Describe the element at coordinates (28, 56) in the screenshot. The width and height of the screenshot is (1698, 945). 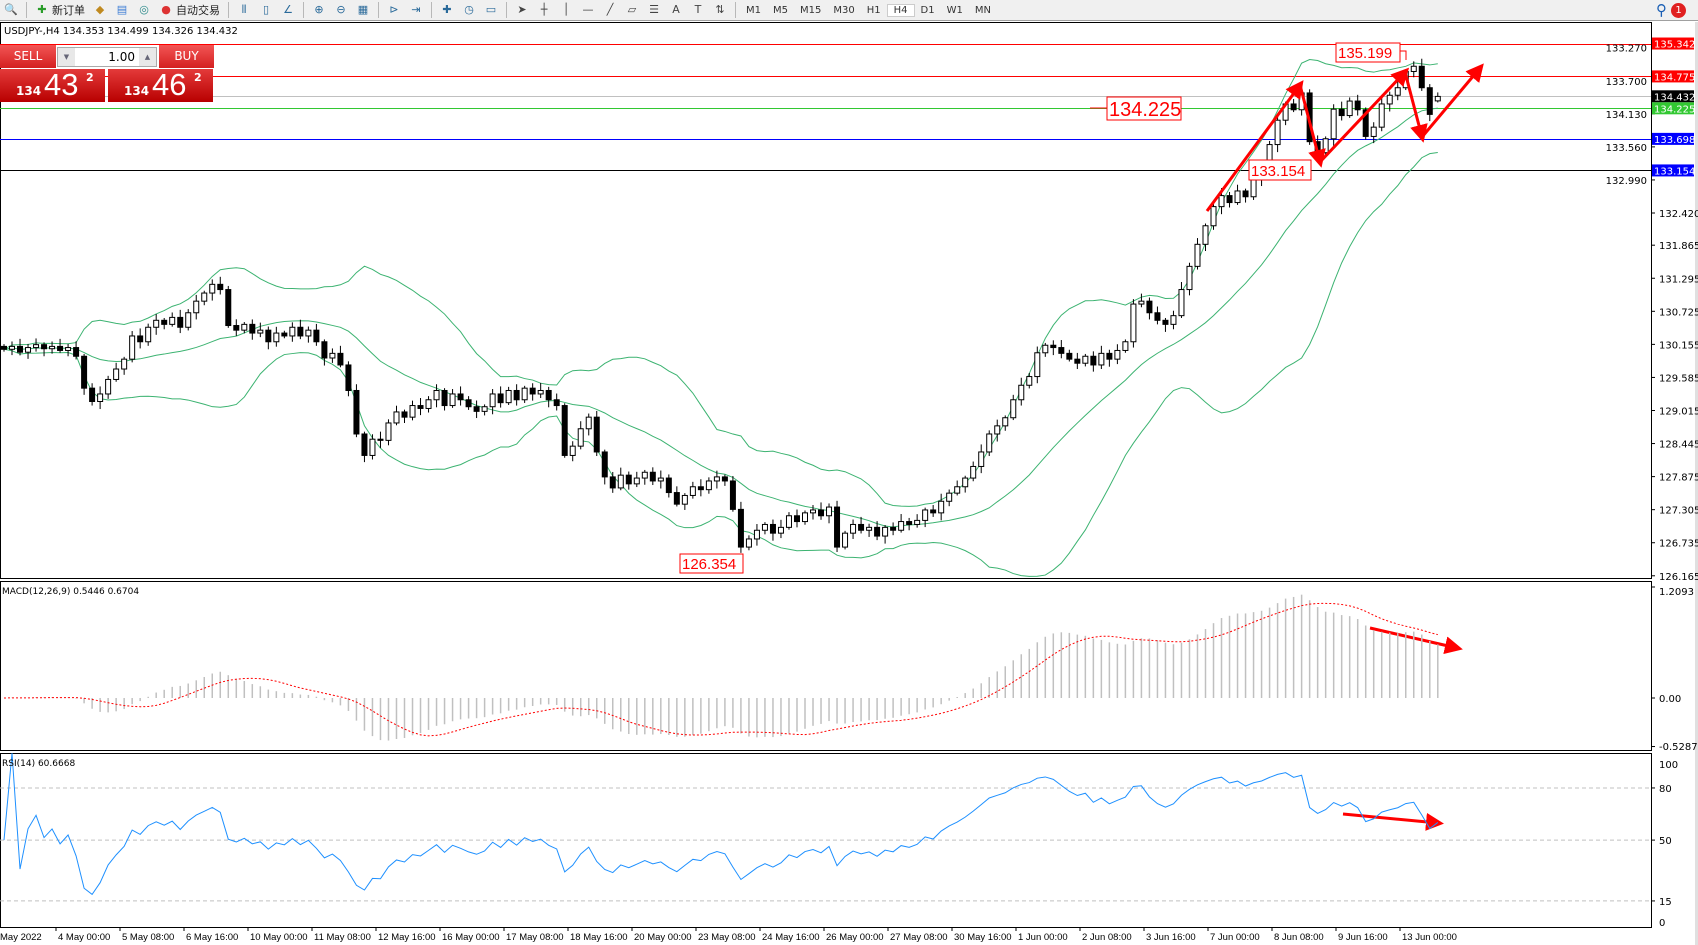
I see `sell-button: SELL` at that location.